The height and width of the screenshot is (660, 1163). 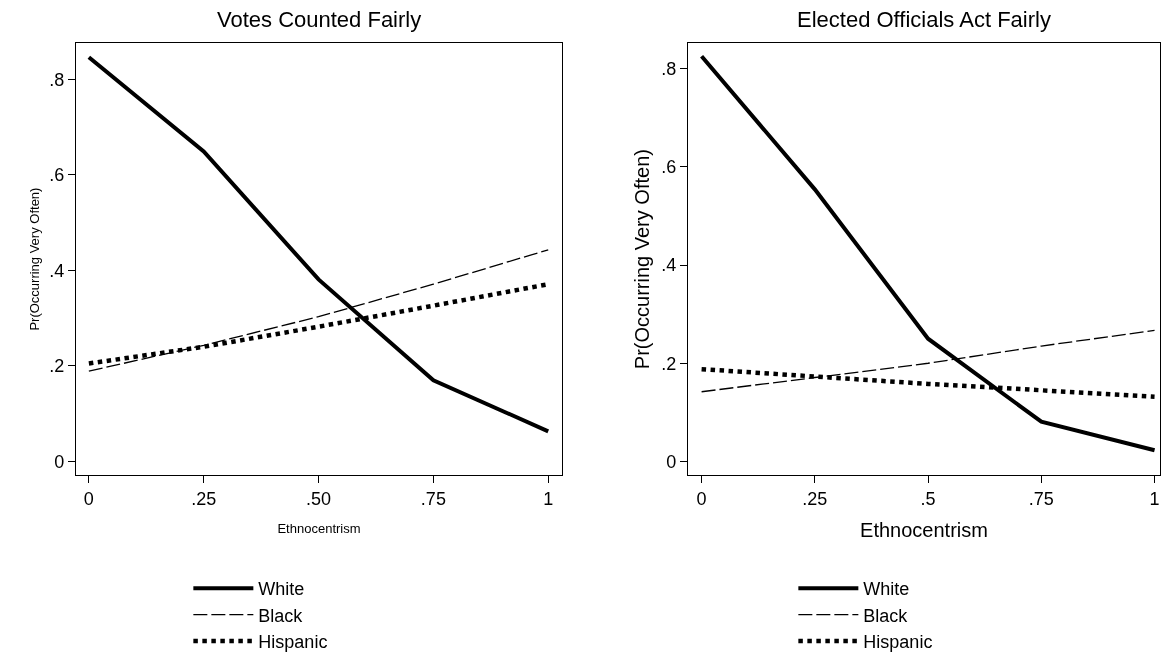 What do you see at coordinates (319, 19) in the screenshot?
I see `chart-title: Votes Counted Fairly` at bounding box center [319, 19].